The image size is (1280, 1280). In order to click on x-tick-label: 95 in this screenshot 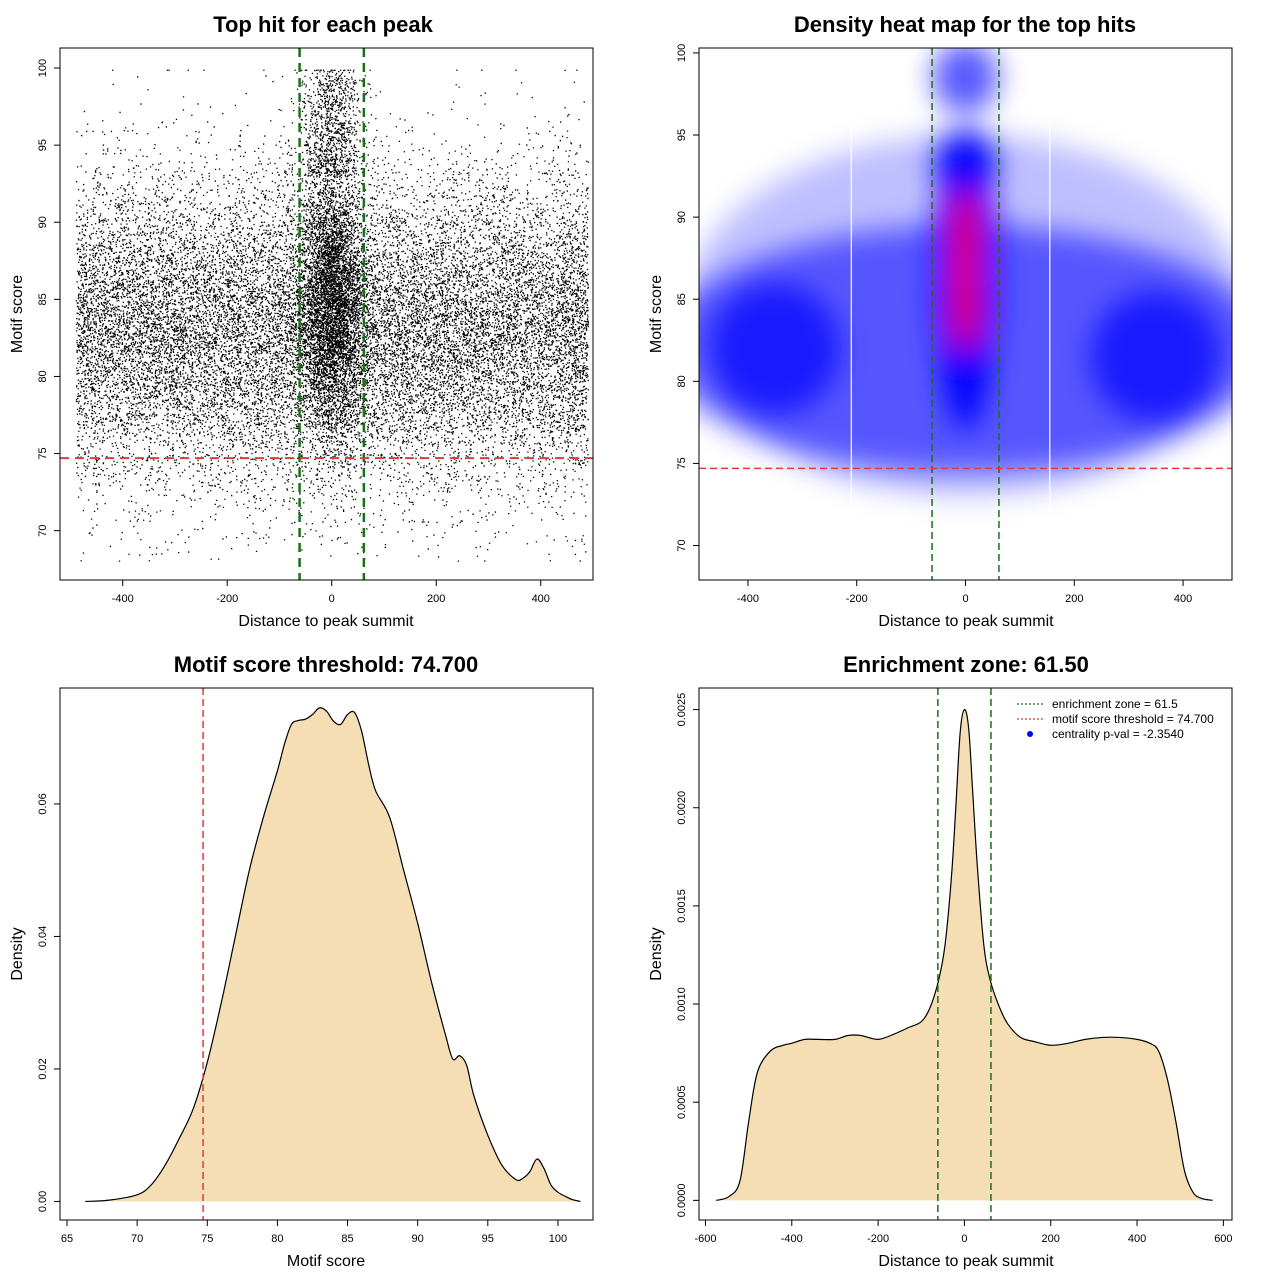, I will do `click(488, 1239)`.